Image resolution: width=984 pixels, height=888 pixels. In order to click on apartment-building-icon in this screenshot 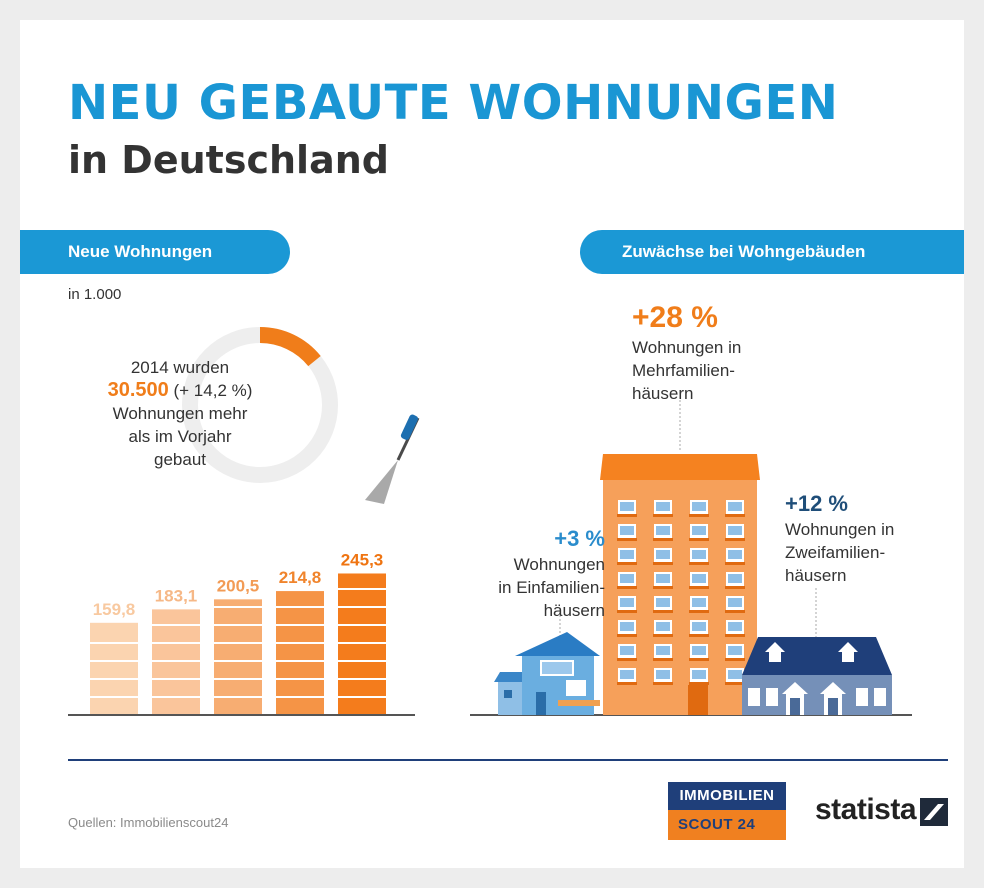, I will do `click(680, 584)`.